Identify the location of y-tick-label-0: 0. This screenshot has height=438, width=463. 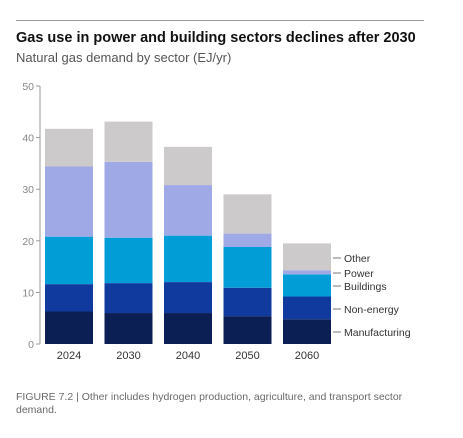
(31, 345).